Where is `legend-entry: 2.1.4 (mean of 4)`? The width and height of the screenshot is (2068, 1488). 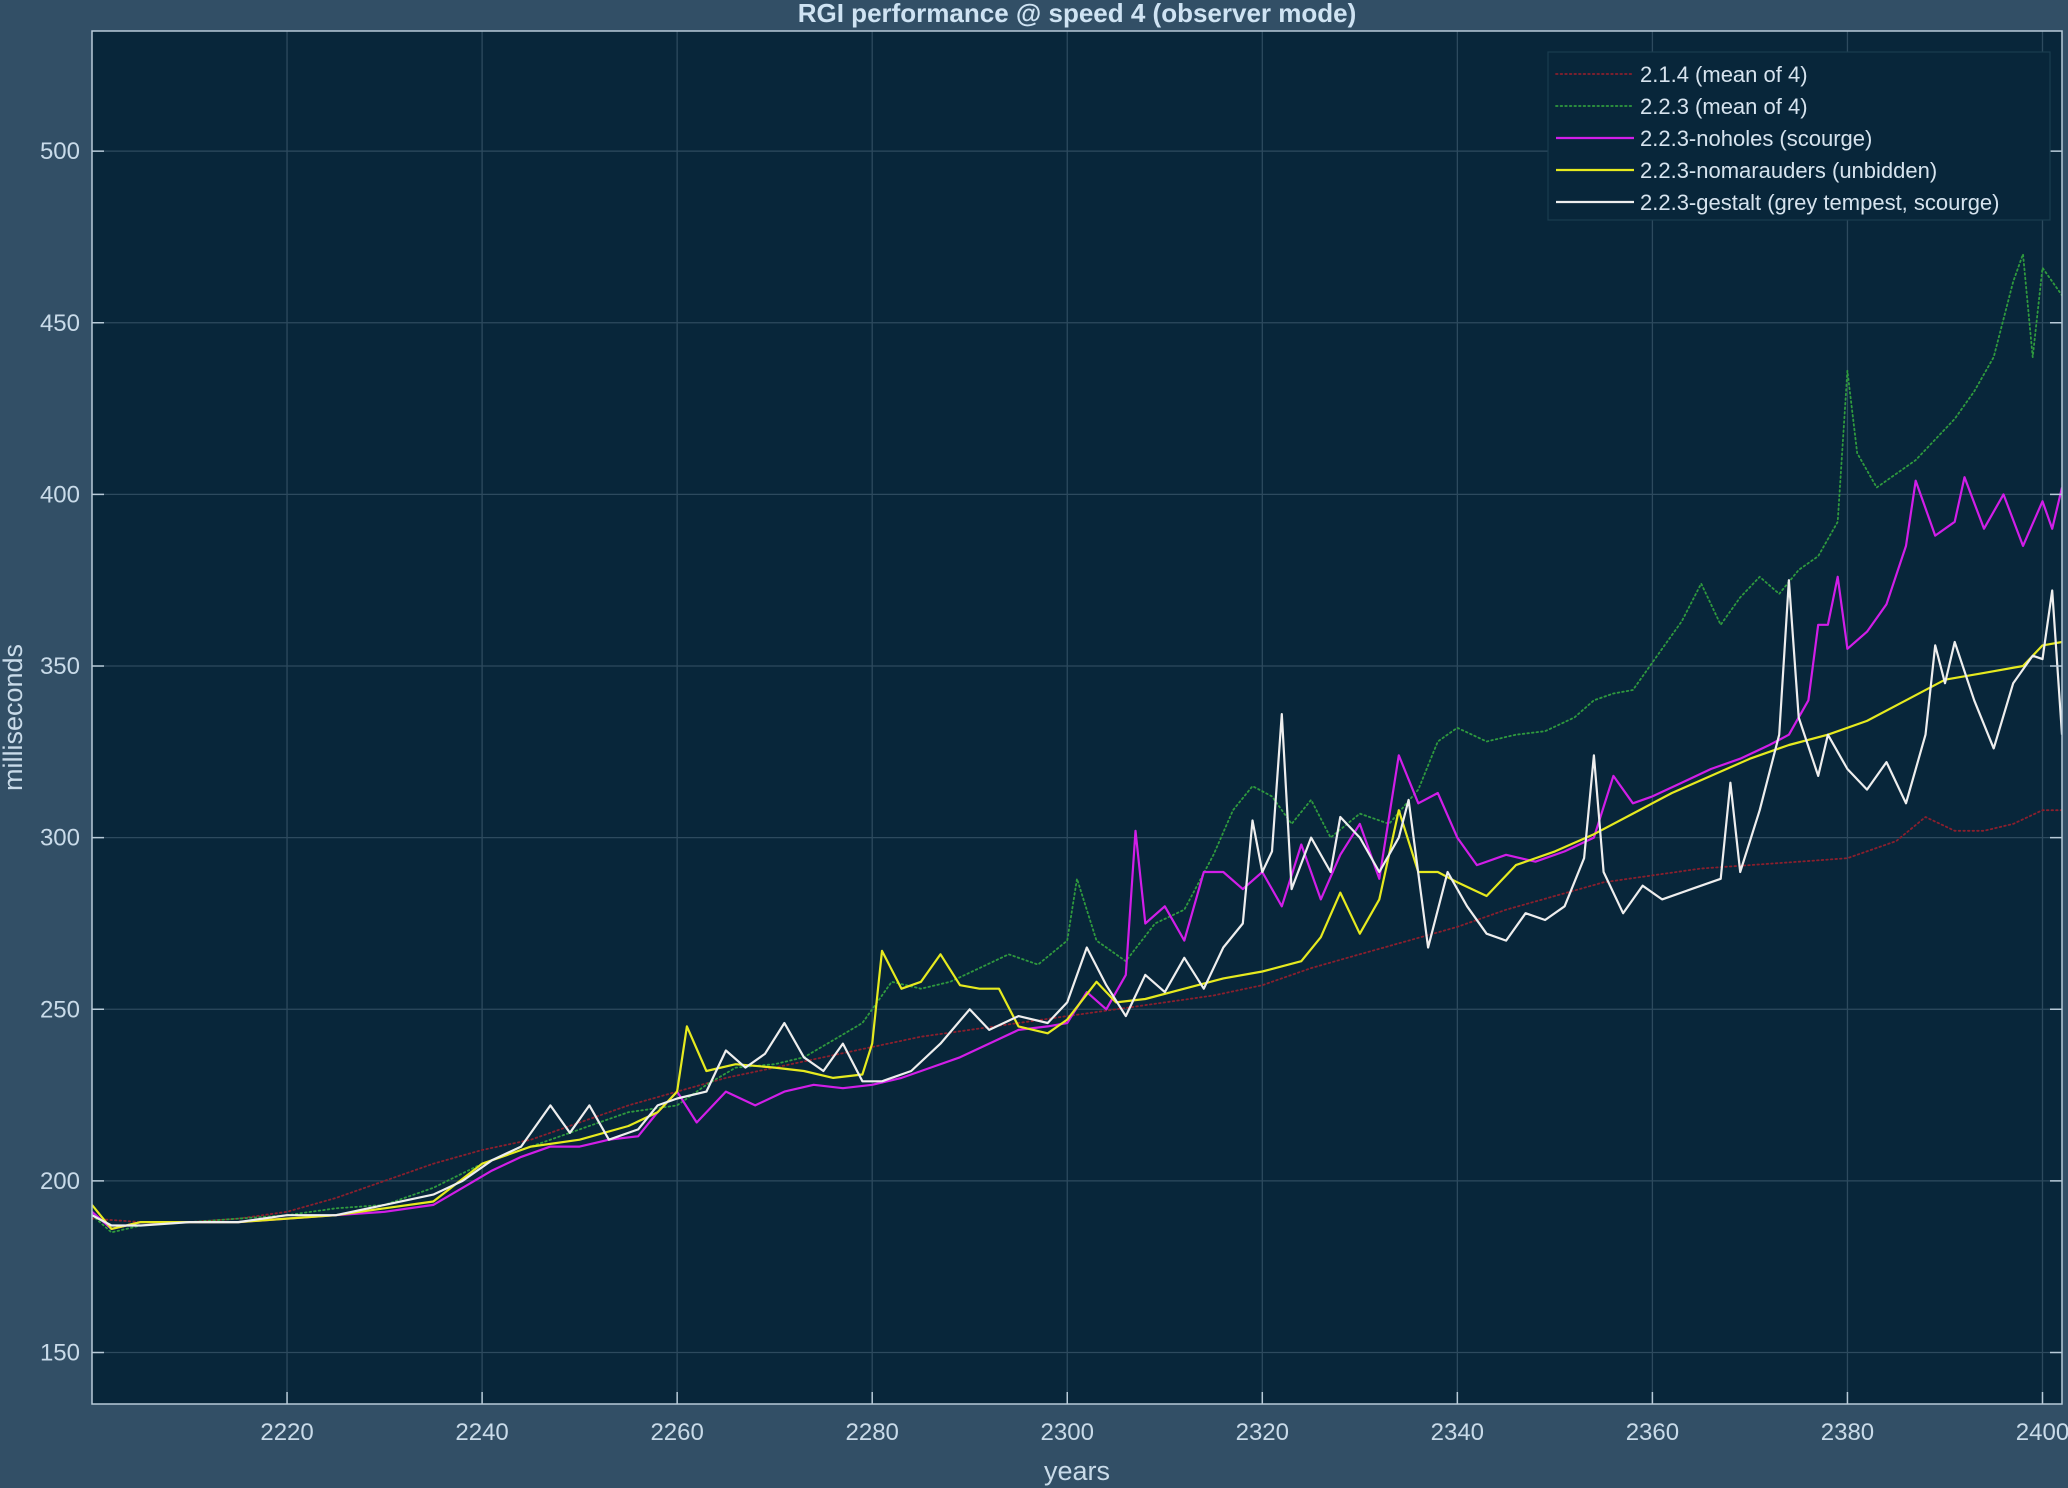
legend-entry: 2.1.4 (mean of 4) is located at coordinates (1724, 74).